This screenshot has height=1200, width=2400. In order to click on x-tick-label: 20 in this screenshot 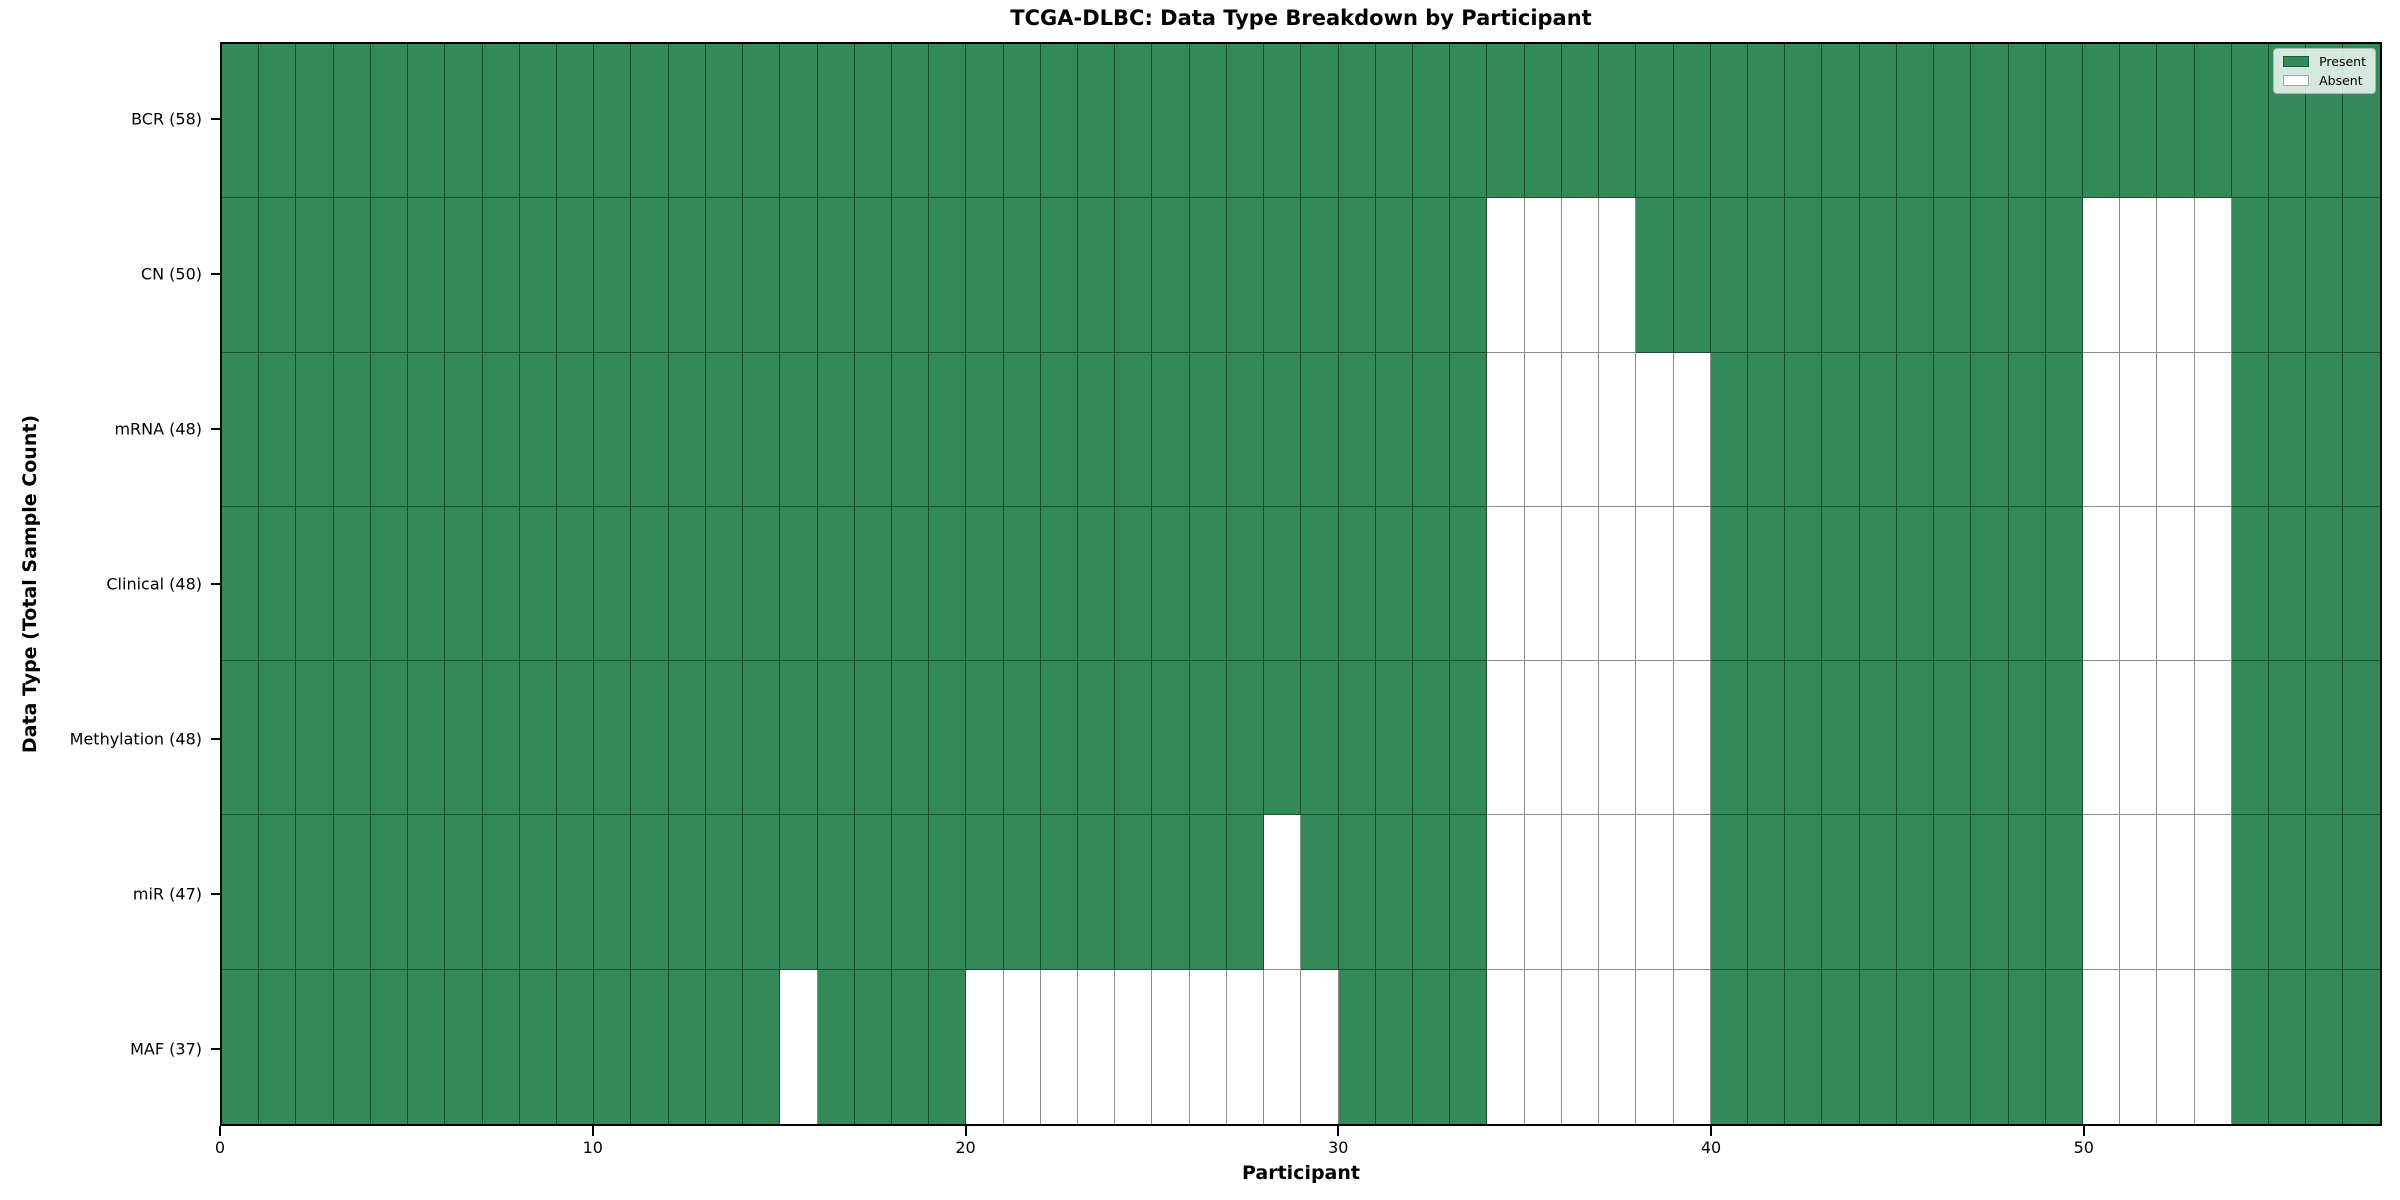, I will do `click(965, 1147)`.